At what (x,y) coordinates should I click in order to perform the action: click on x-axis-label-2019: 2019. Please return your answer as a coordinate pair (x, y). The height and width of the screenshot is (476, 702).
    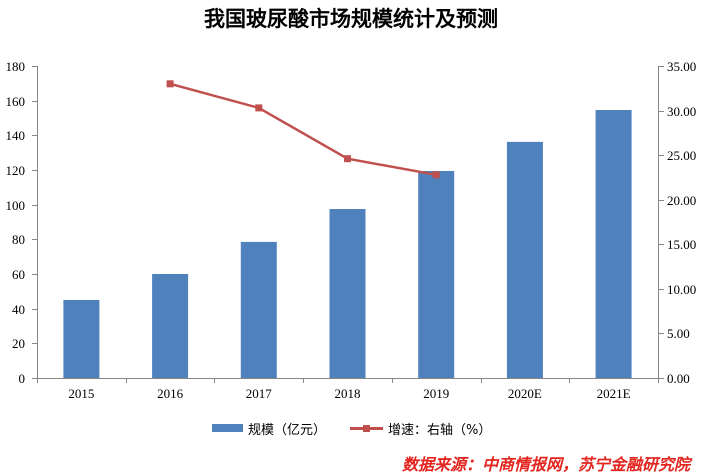
    Looking at the image, I should click on (436, 393).